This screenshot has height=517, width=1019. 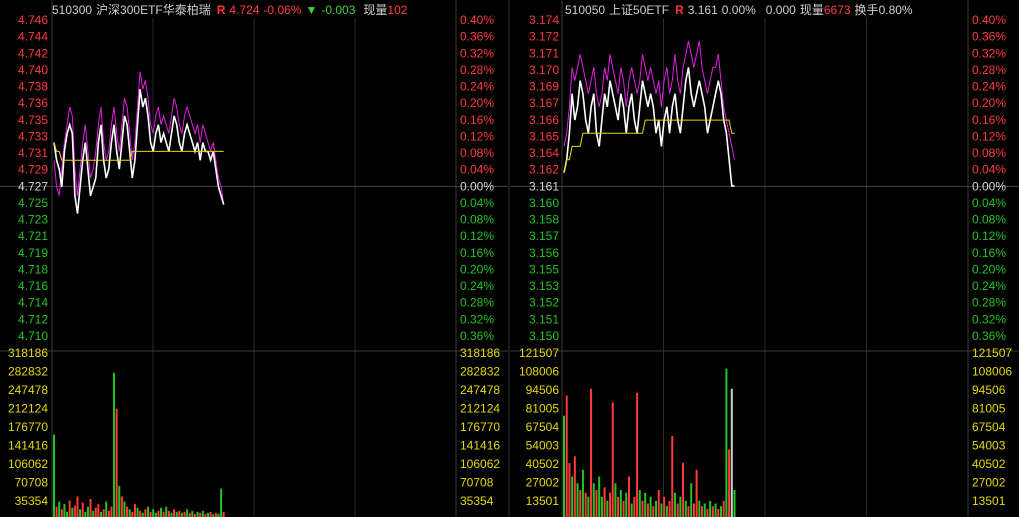 I want to click on pct-tick-label: 0.28%, so click(x=477, y=303).